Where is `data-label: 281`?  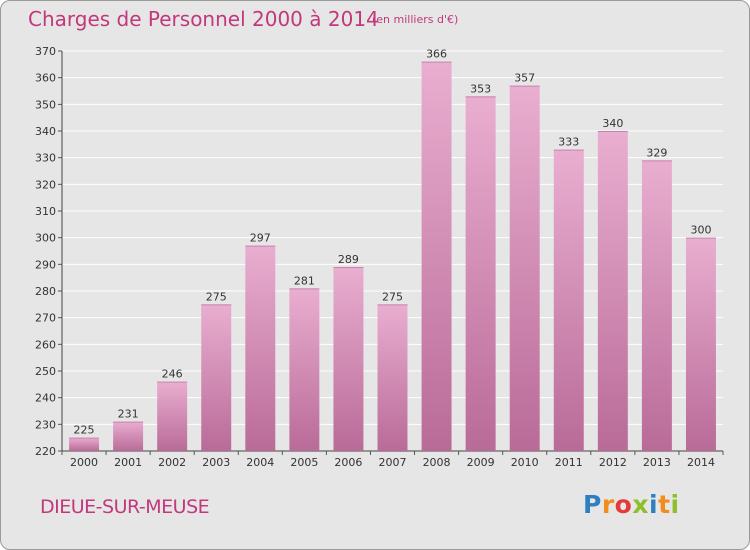
data-label: 281 is located at coordinates (304, 280).